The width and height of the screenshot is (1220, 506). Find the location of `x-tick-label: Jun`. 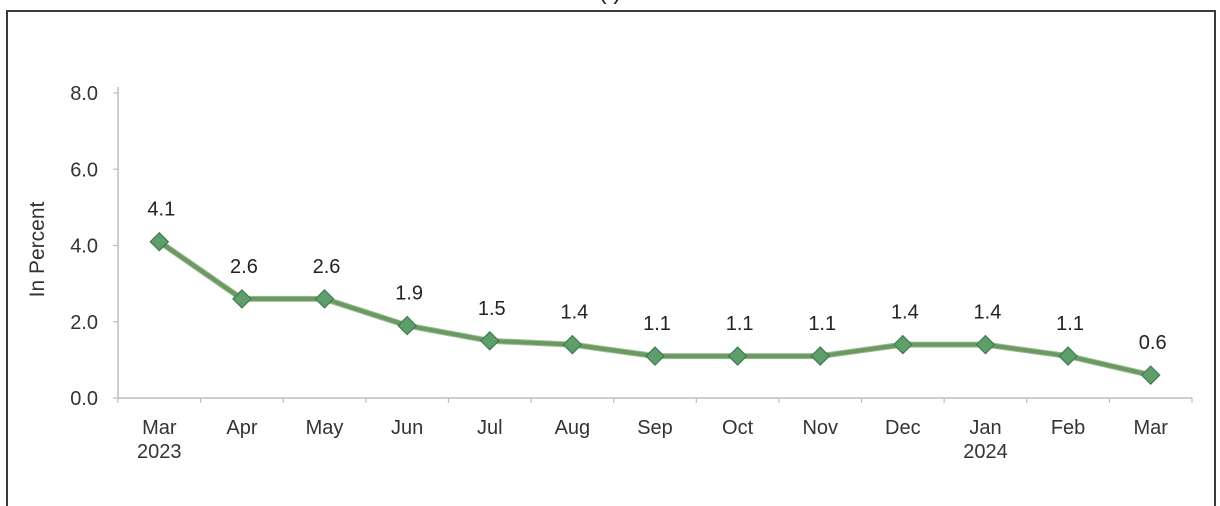

x-tick-label: Jun is located at coordinates (407, 428).